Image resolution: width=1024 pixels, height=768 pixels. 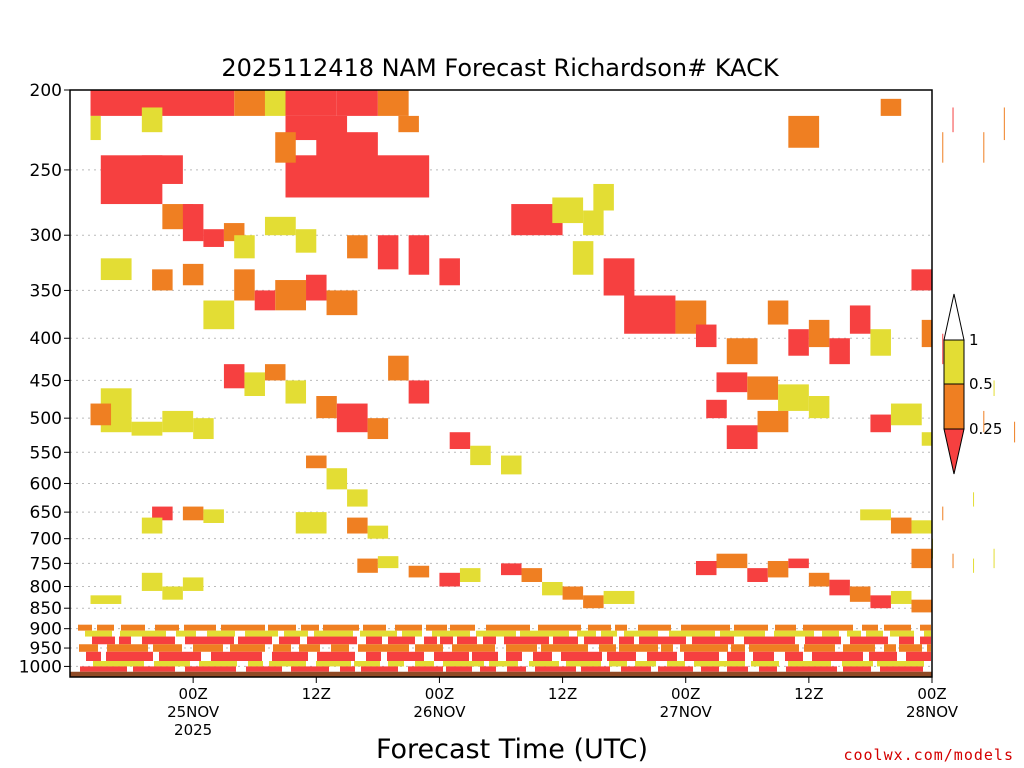 I want to click on y-tick-label: 200, so click(x=46, y=91).